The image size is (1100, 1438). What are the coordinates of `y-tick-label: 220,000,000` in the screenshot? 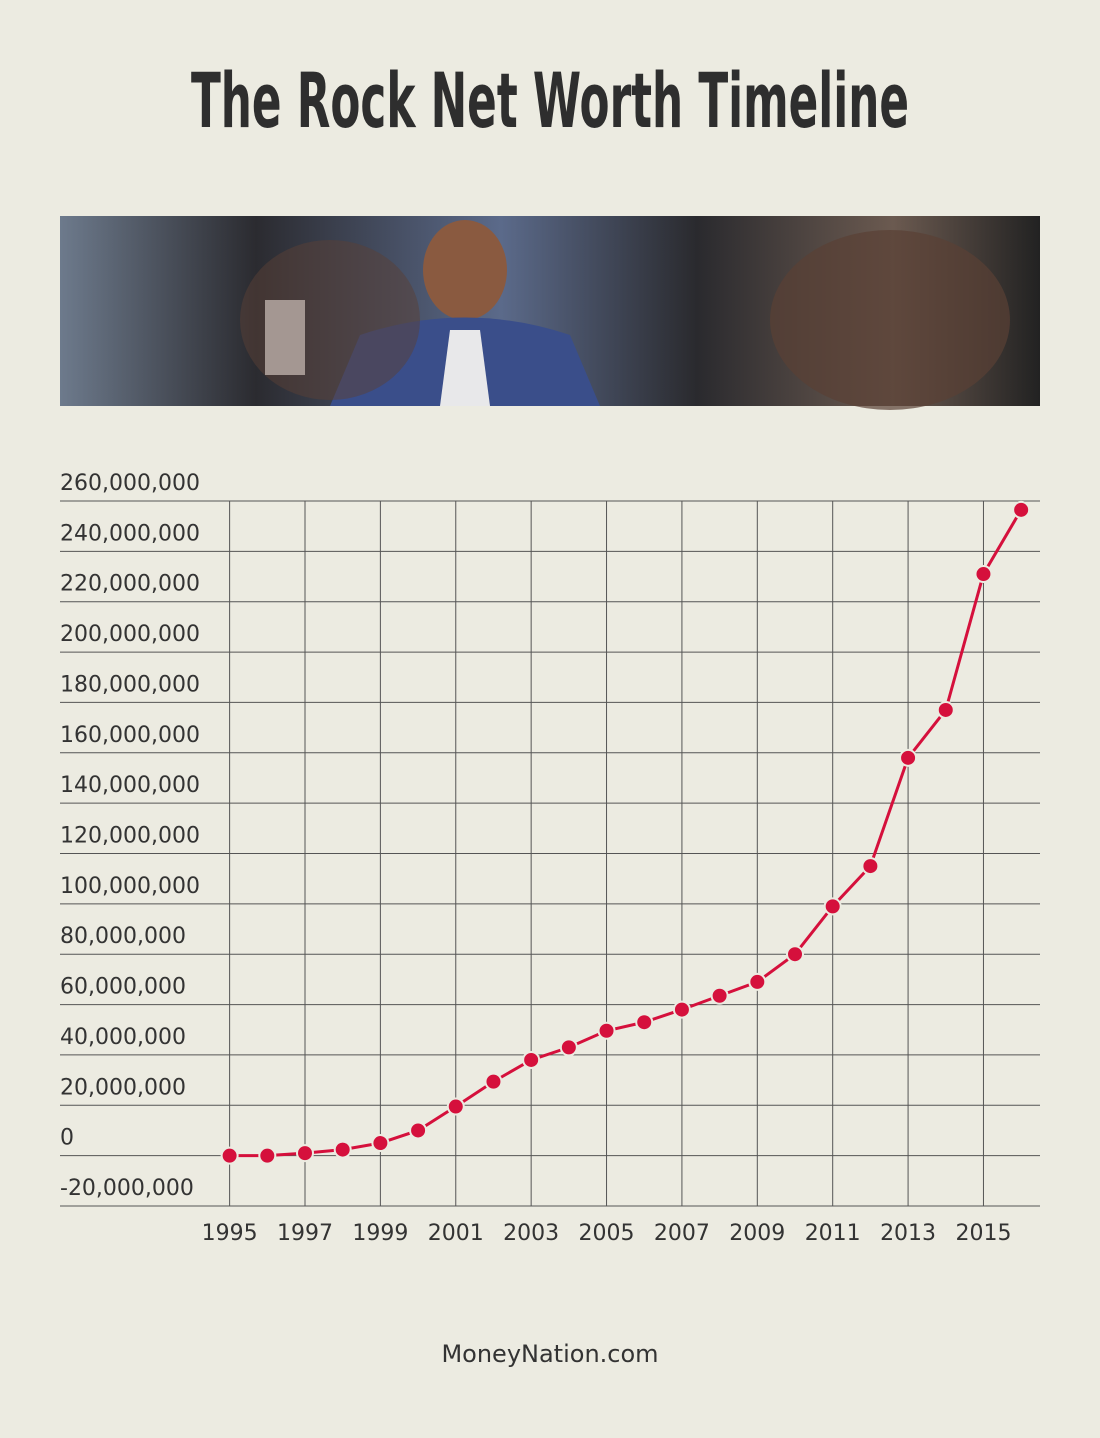 It's located at (130, 584).